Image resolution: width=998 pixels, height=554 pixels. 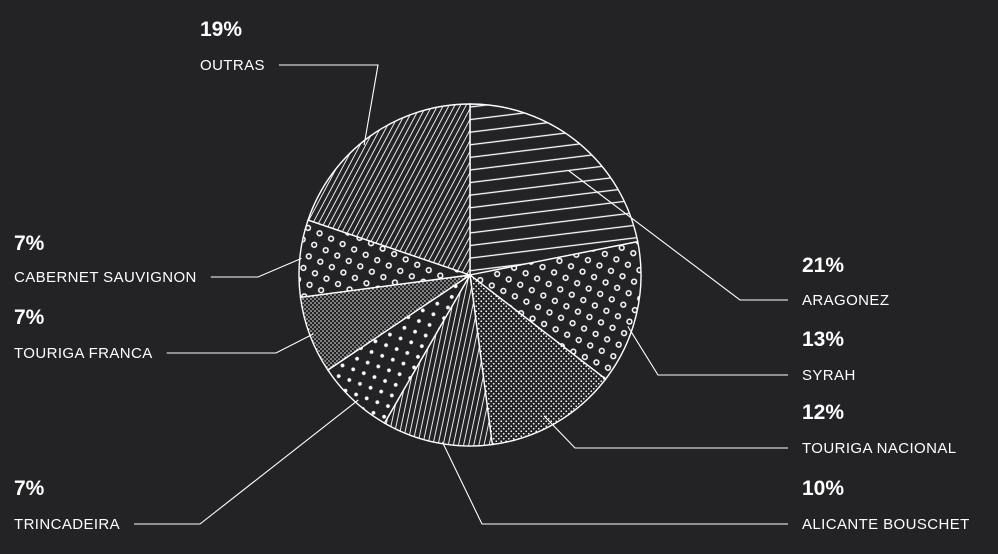 I want to click on leader-line-alicante-bouschet, so click(x=614, y=483).